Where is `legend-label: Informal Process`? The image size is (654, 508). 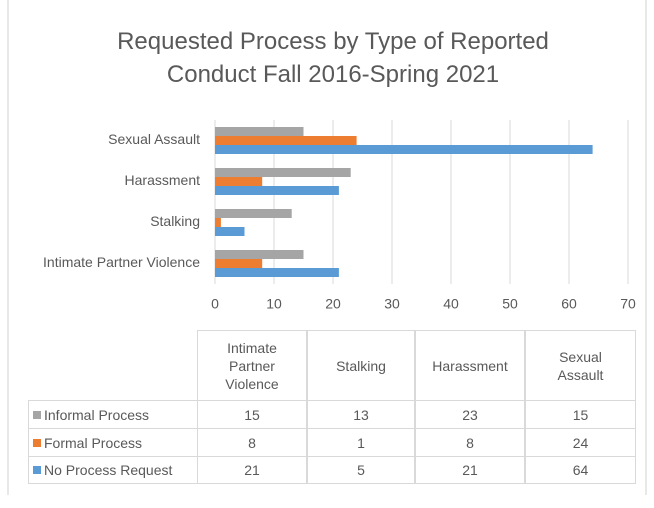
legend-label: Informal Process is located at coordinates (97, 414).